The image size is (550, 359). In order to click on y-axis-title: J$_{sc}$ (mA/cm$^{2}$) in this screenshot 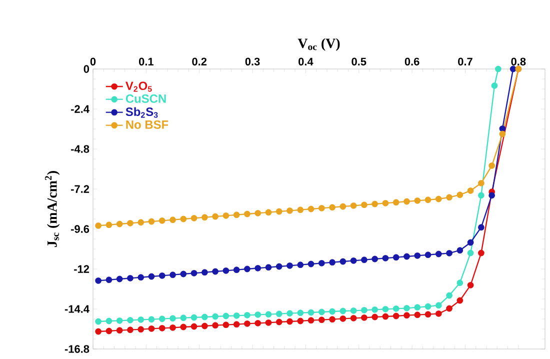, I will do `click(52, 209)`.